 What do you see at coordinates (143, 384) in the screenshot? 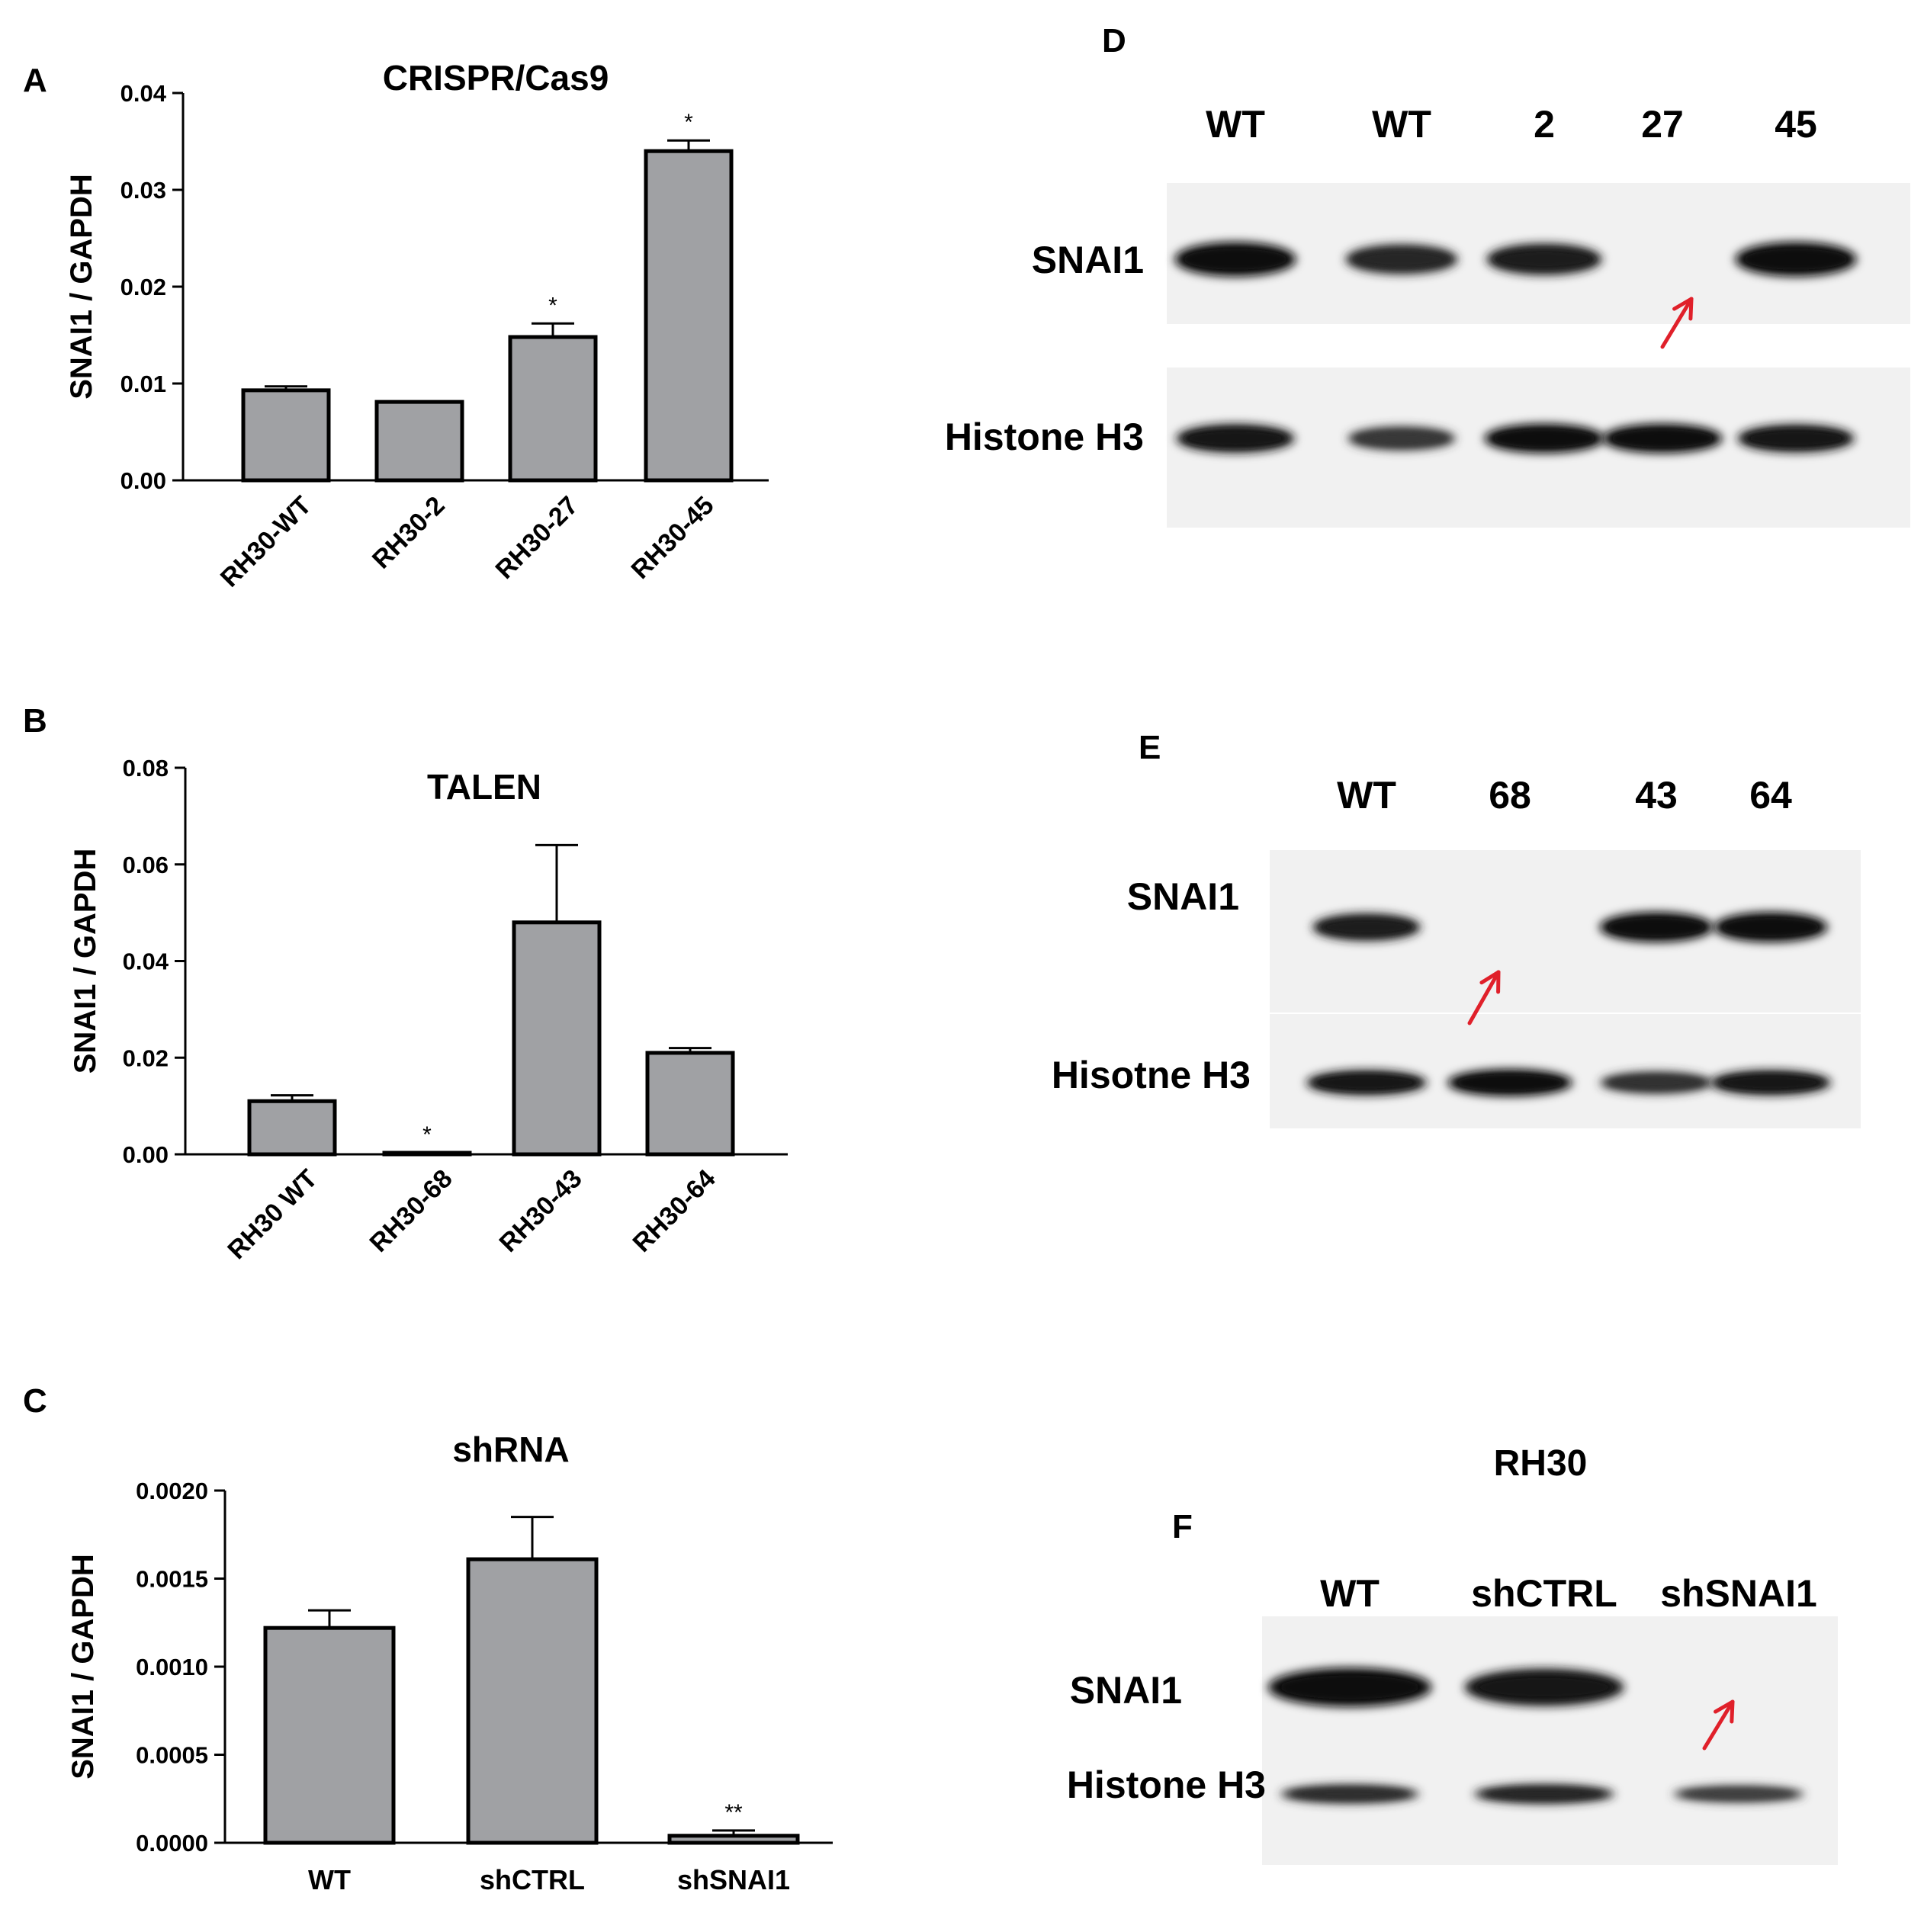
I see `y-tick-label: 0.01` at bounding box center [143, 384].